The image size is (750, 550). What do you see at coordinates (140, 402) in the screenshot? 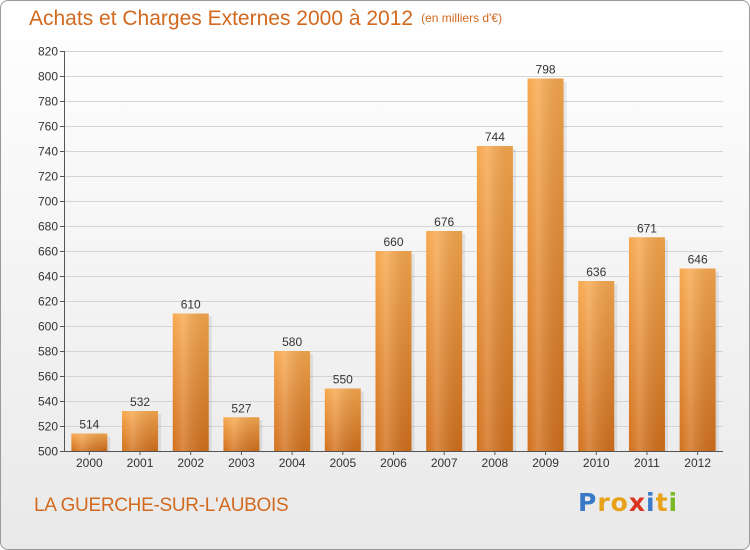
I see `data-label: 532` at bounding box center [140, 402].